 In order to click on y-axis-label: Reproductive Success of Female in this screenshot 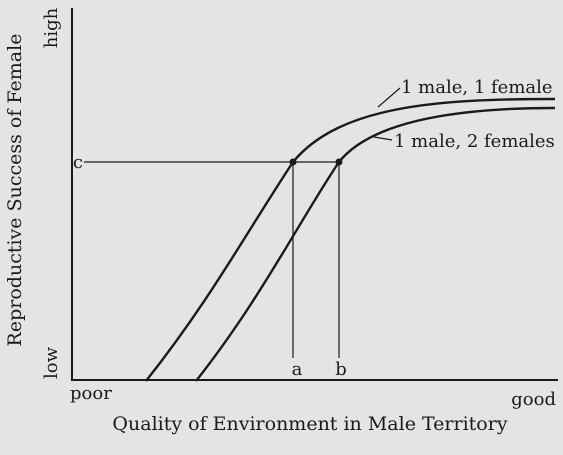, I will do `click(15, 190)`.